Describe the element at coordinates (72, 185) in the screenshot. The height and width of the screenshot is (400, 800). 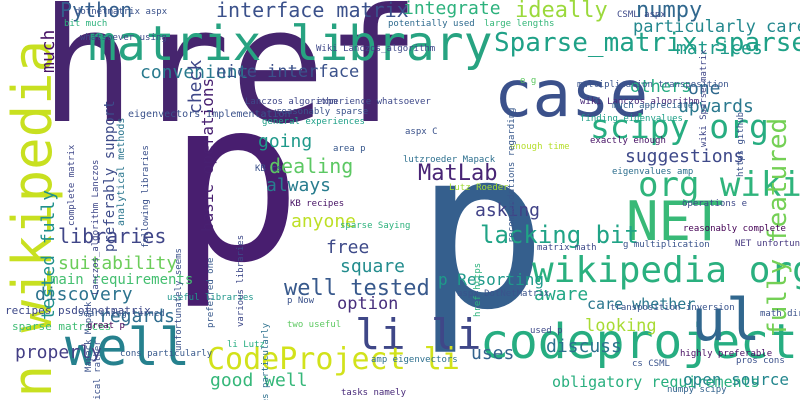
I see `cloud-word: complete matrix` at that location.